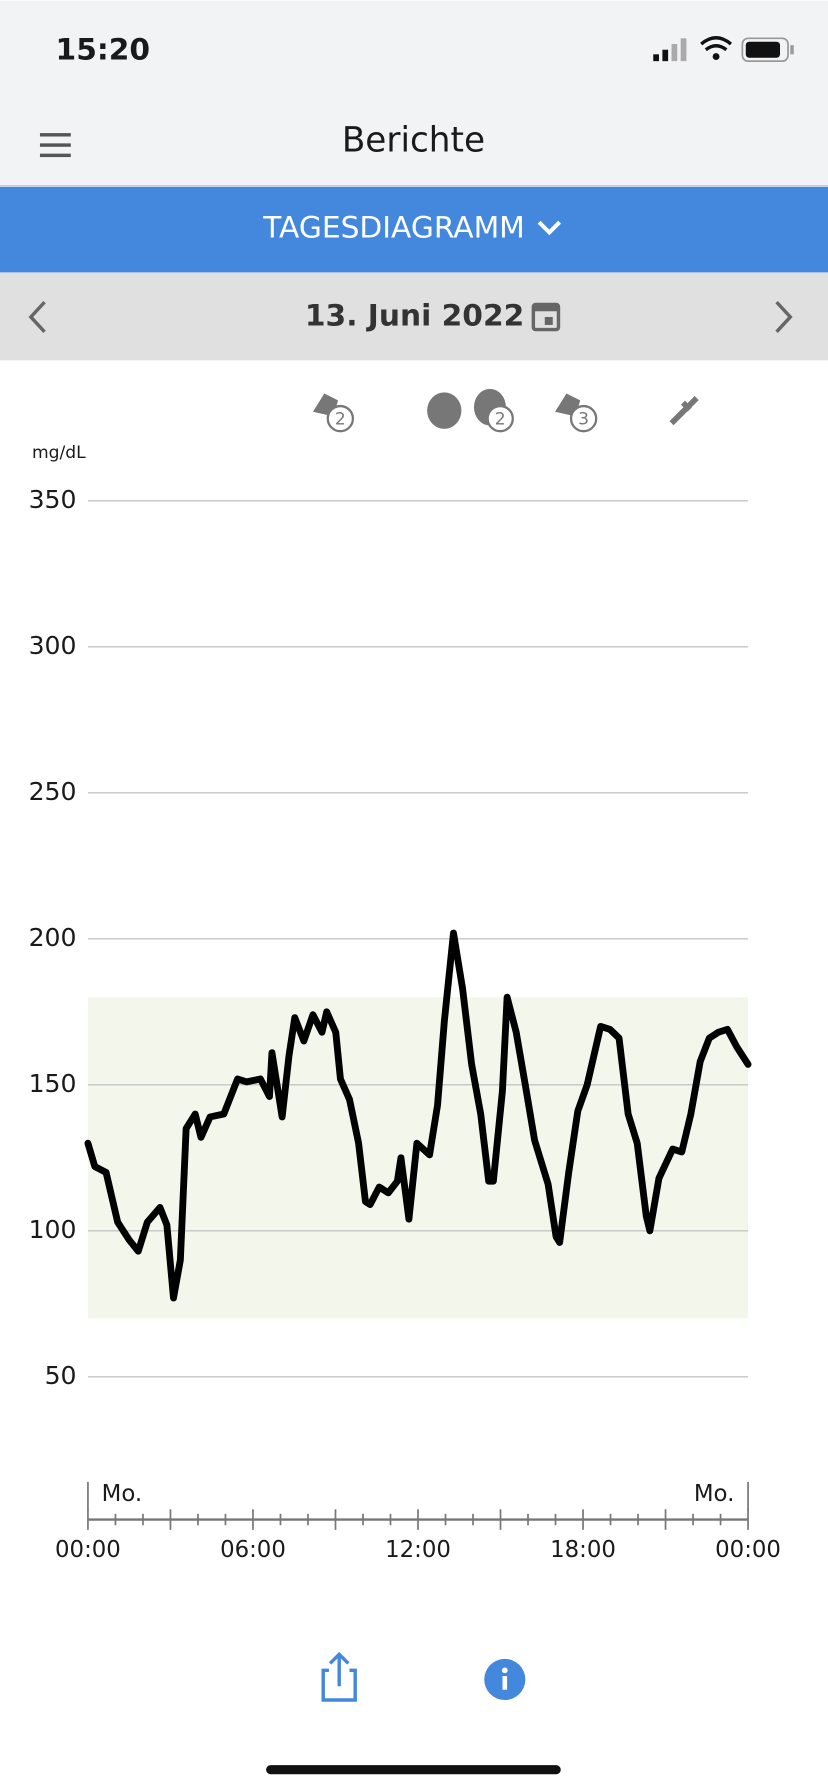 Image resolution: width=828 pixels, height=1792 pixels. I want to click on tab-chevron, so click(549, 228).